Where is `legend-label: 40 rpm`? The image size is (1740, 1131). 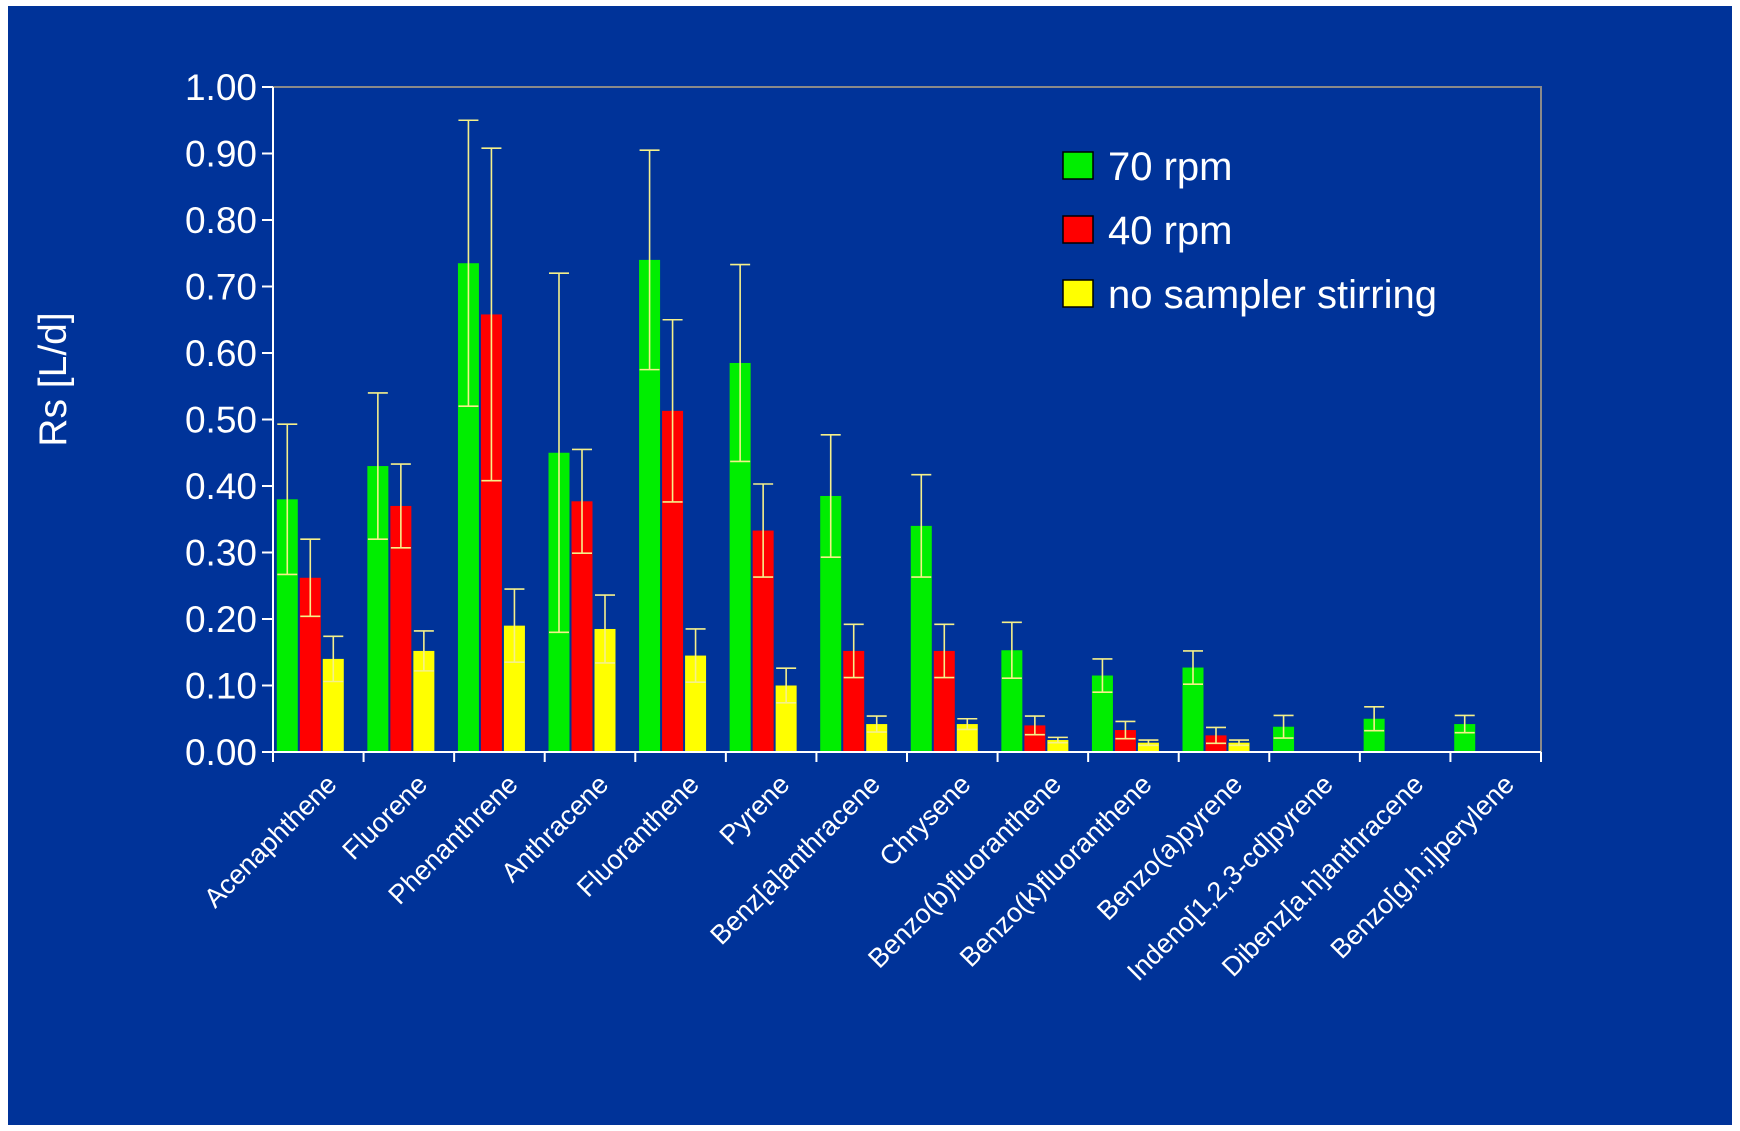
legend-label: 40 rpm is located at coordinates (1170, 231).